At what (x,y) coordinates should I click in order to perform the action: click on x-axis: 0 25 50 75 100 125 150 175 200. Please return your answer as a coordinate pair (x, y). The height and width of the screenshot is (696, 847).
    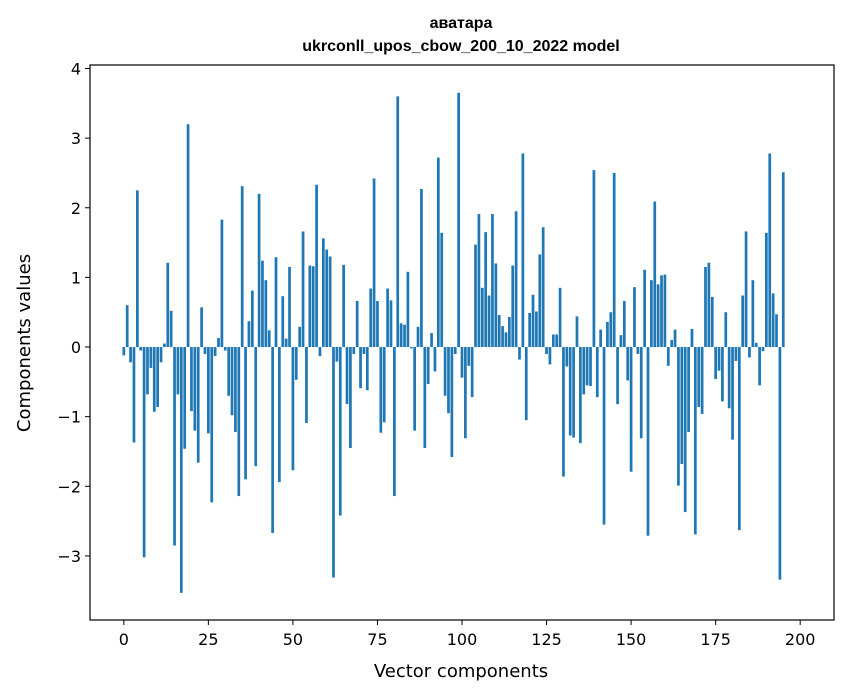
    Looking at the image, I should click on (467, 634).